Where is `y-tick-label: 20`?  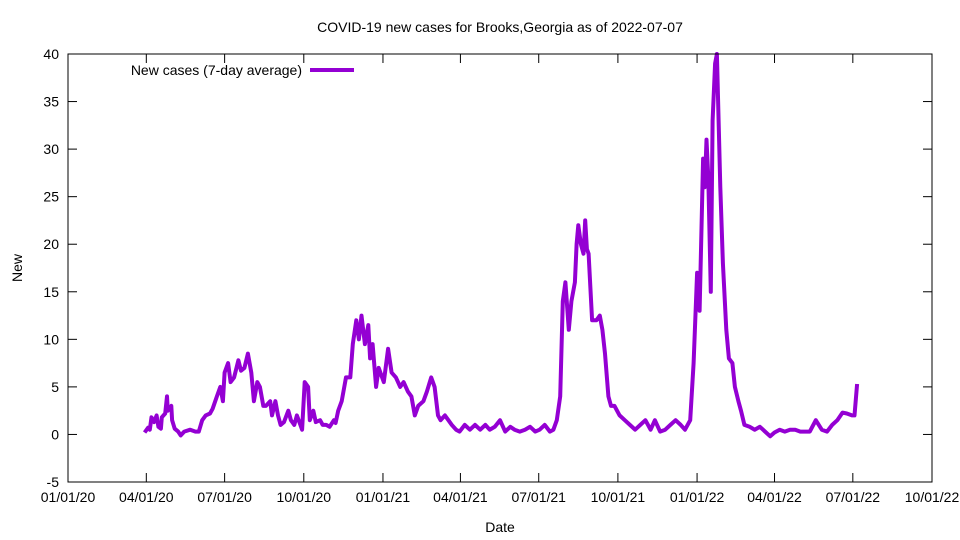 y-tick-label: 20 is located at coordinates (51, 244).